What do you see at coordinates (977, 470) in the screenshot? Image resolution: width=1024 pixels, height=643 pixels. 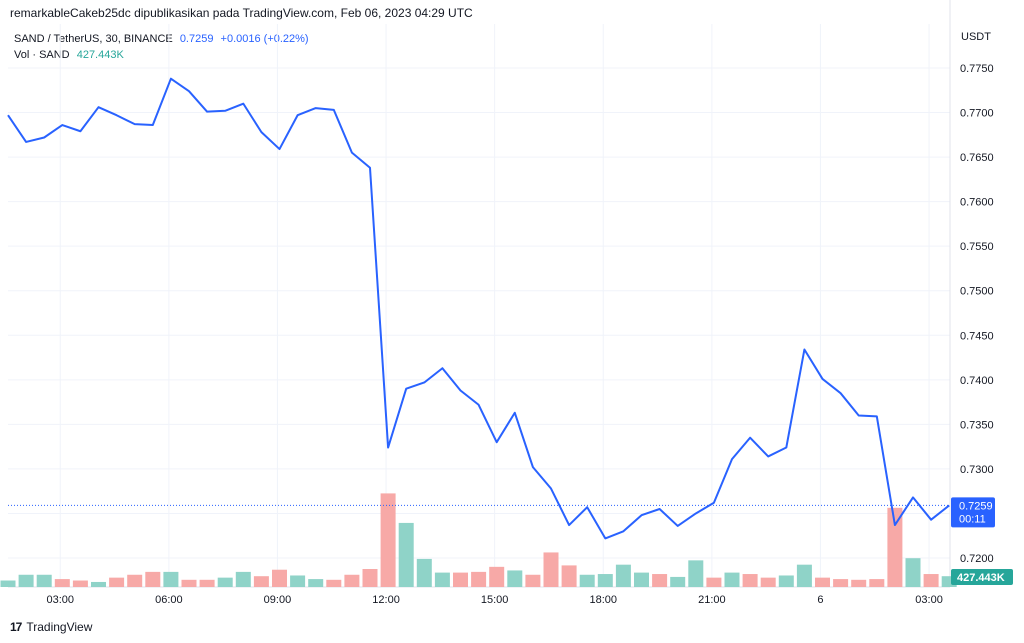 I see `y-tick-label: 0.7300` at bounding box center [977, 470].